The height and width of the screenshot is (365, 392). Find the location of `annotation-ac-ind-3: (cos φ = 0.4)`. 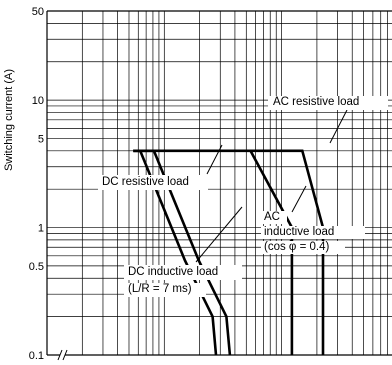

annotation-ac-ind-3: (cos φ = 0.4) is located at coordinates (296, 247).